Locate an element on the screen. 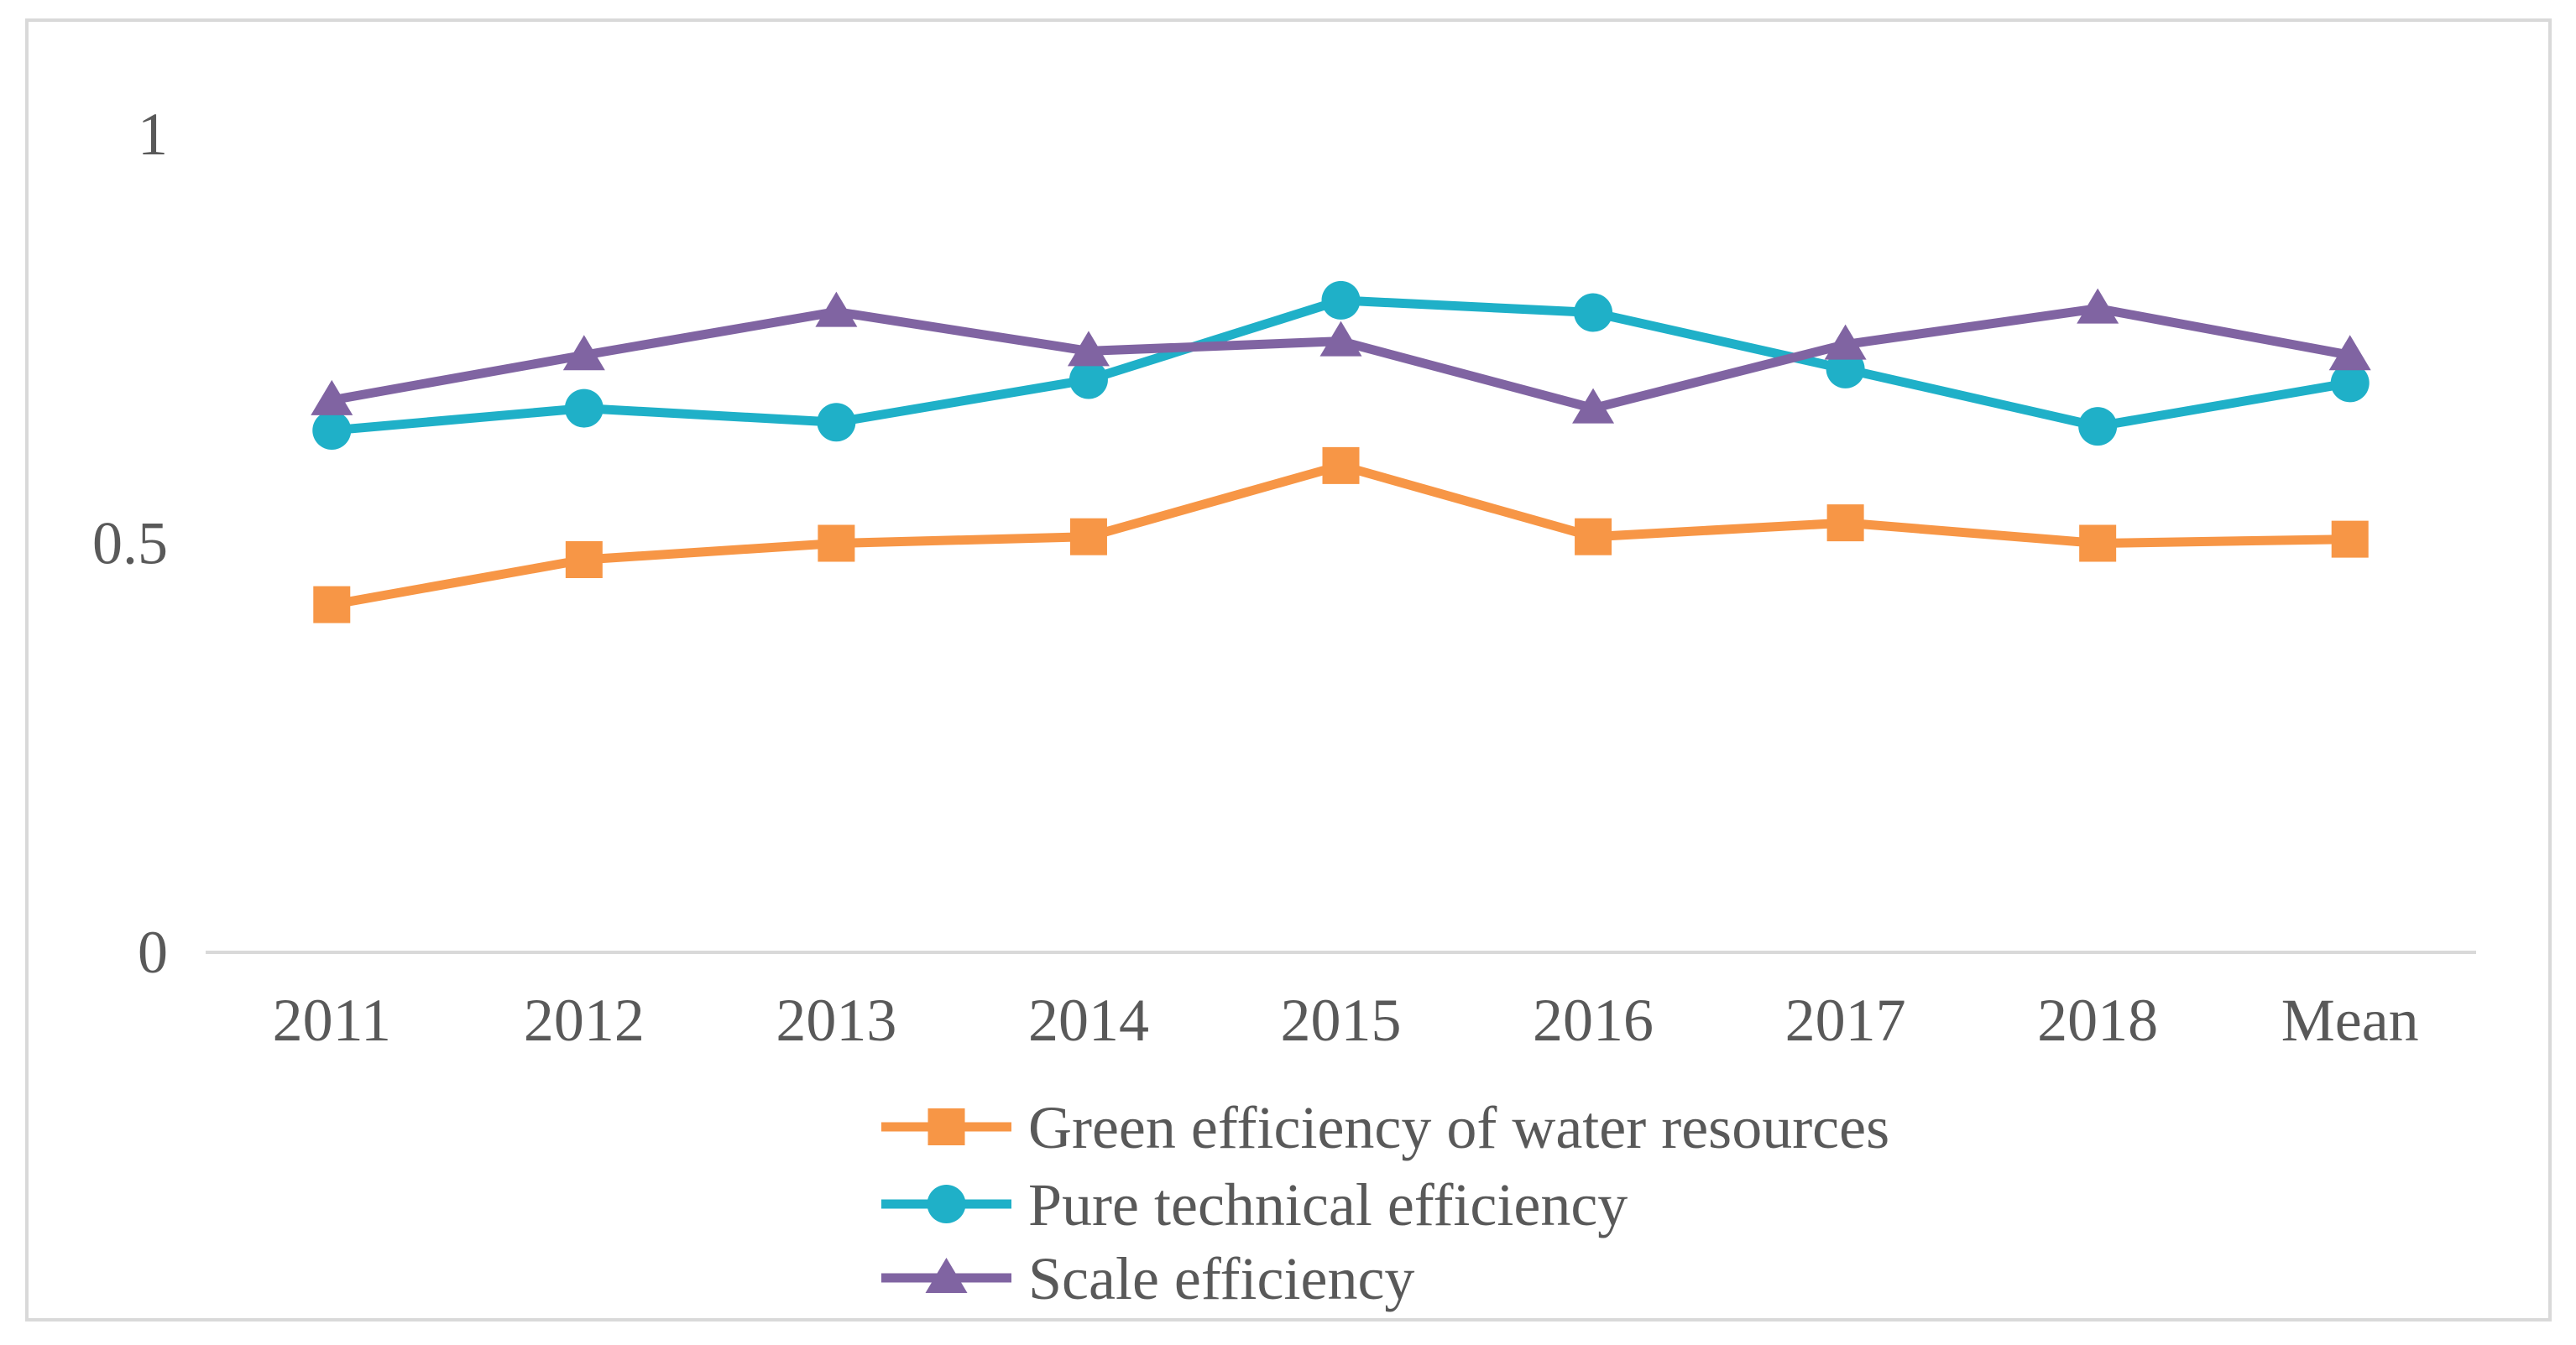  x-tick-label: 2018 is located at coordinates (2097, 1020).